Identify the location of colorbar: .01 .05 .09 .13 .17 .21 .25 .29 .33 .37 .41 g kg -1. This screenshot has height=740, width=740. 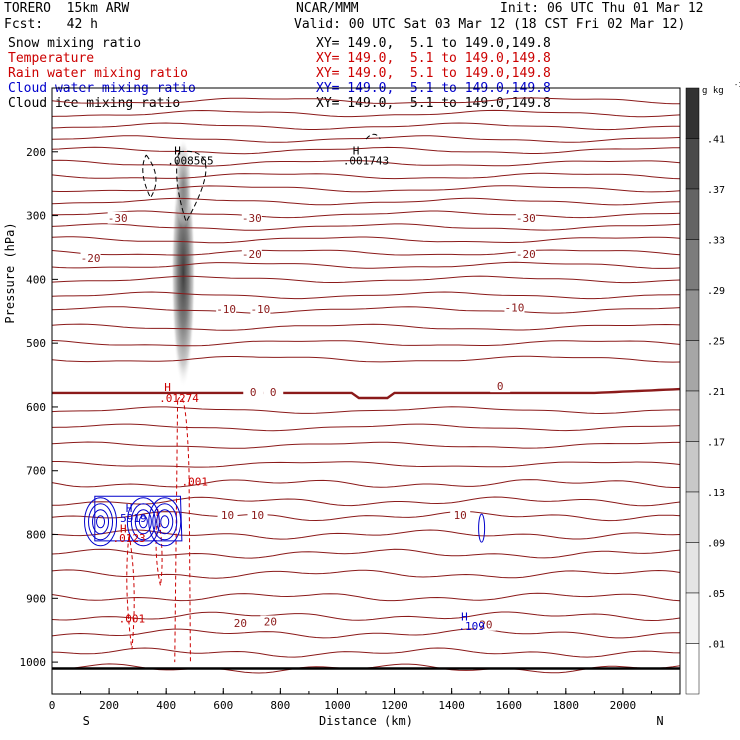
(712, 388).